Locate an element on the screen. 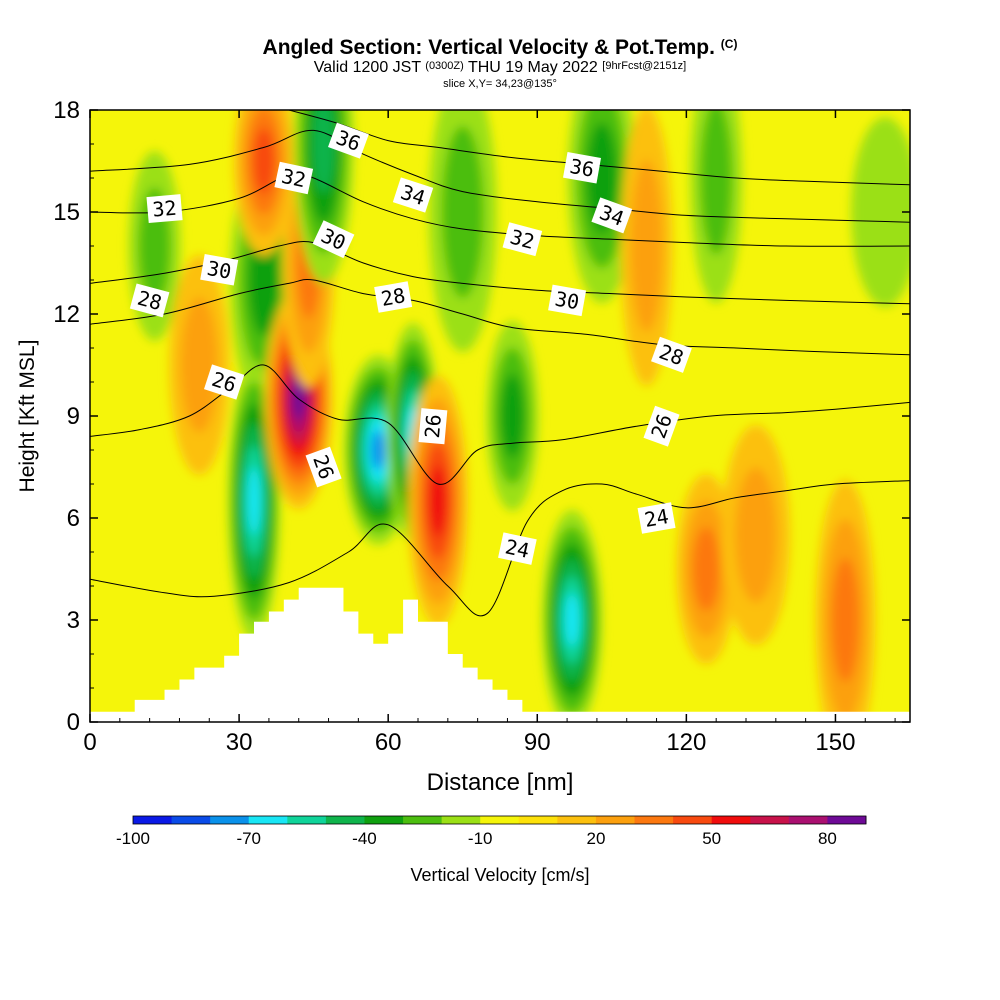 The height and width of the screenshot is (1000, 1000). contour-label: 36 is located at coordinates (582, 168).